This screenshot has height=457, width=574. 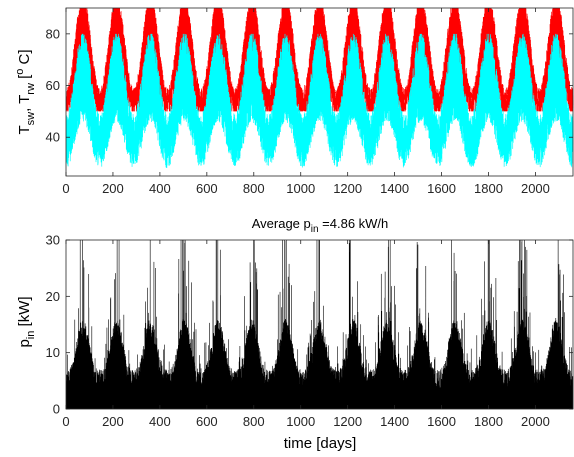 What do you see at coordinates (53, 240) in the screenshot?
I see `power-y-tick-label: 30` at bounding box center [53, 240].